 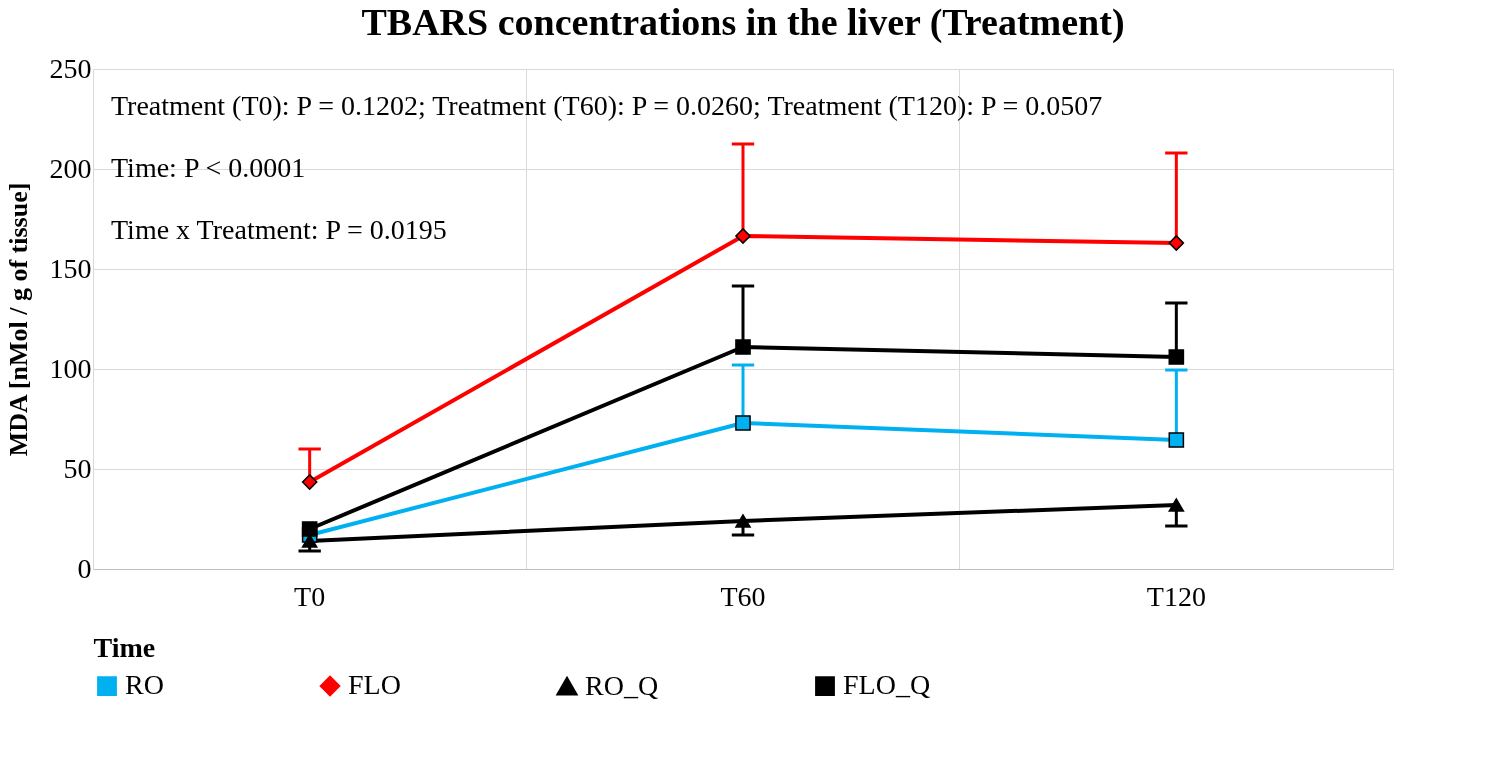 I want to click on chart-title: TBARS concentrations in the liver (Treatment), so click(x=743, y=22).